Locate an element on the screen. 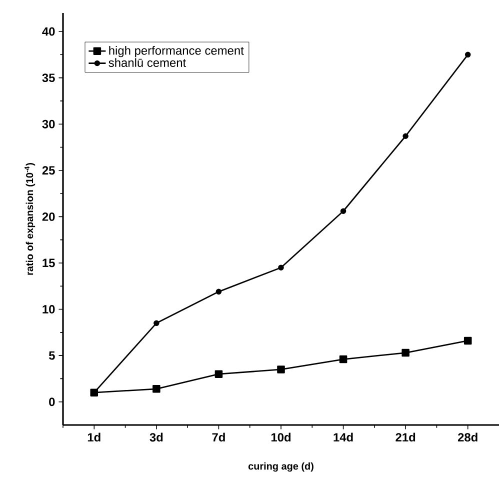  x-tick-label: 7d is located at coordinates (218, 437).